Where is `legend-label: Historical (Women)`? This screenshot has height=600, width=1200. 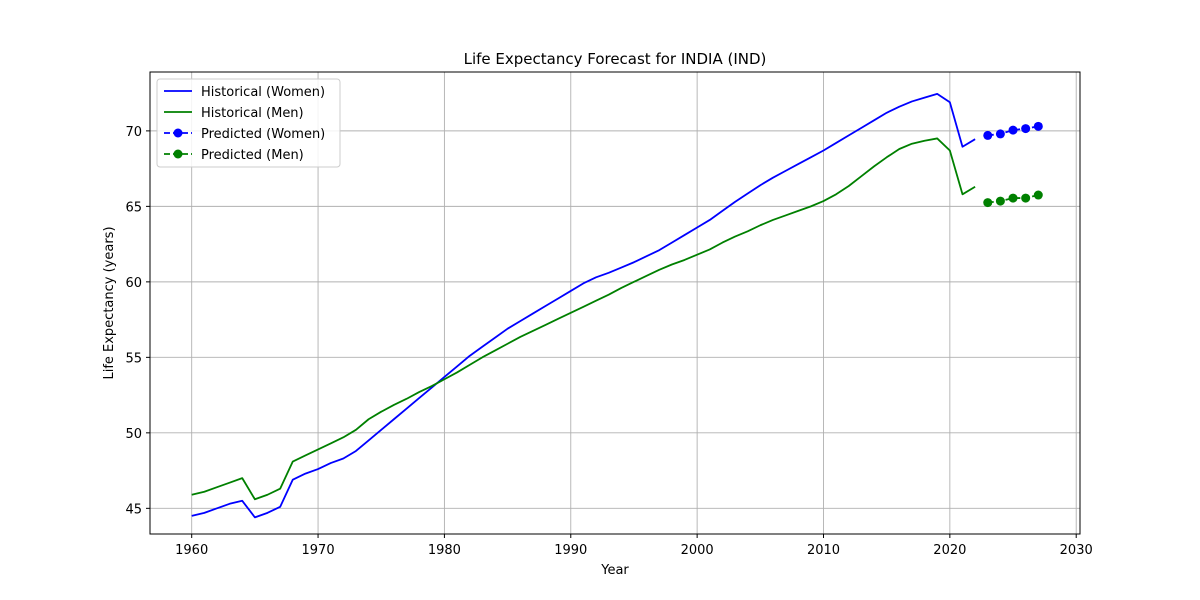 legend-label: Historical (Women) is located at coordinates (263, 92).